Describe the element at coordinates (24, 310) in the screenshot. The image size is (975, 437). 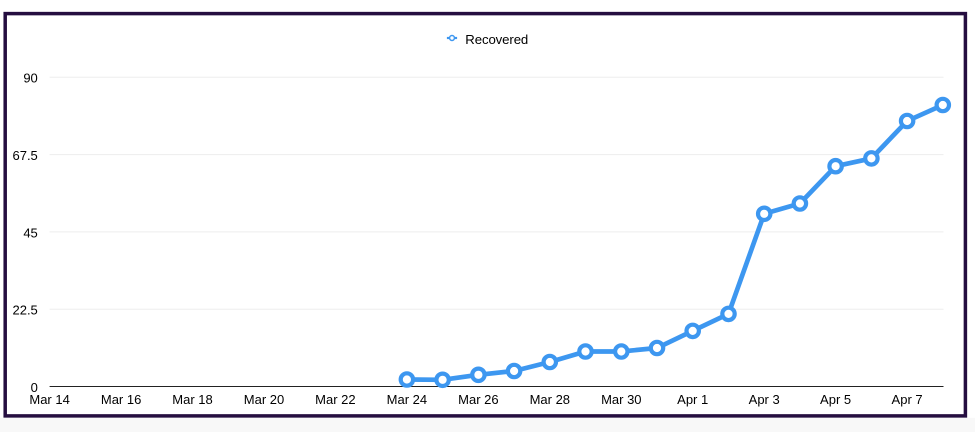
I see `svg-text: 22.5` at that location.